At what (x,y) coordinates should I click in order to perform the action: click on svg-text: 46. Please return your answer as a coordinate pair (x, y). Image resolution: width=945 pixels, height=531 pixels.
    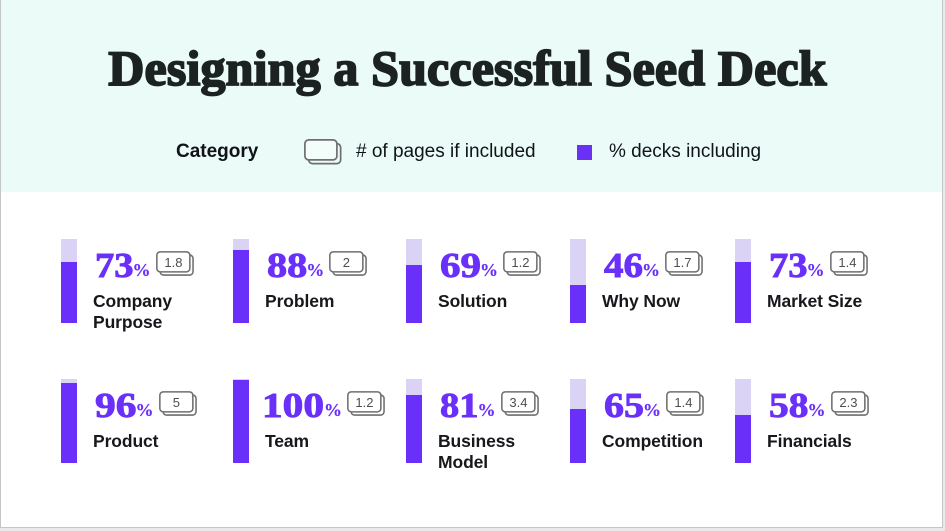
    Looking at the image, I should click on (623, 265).